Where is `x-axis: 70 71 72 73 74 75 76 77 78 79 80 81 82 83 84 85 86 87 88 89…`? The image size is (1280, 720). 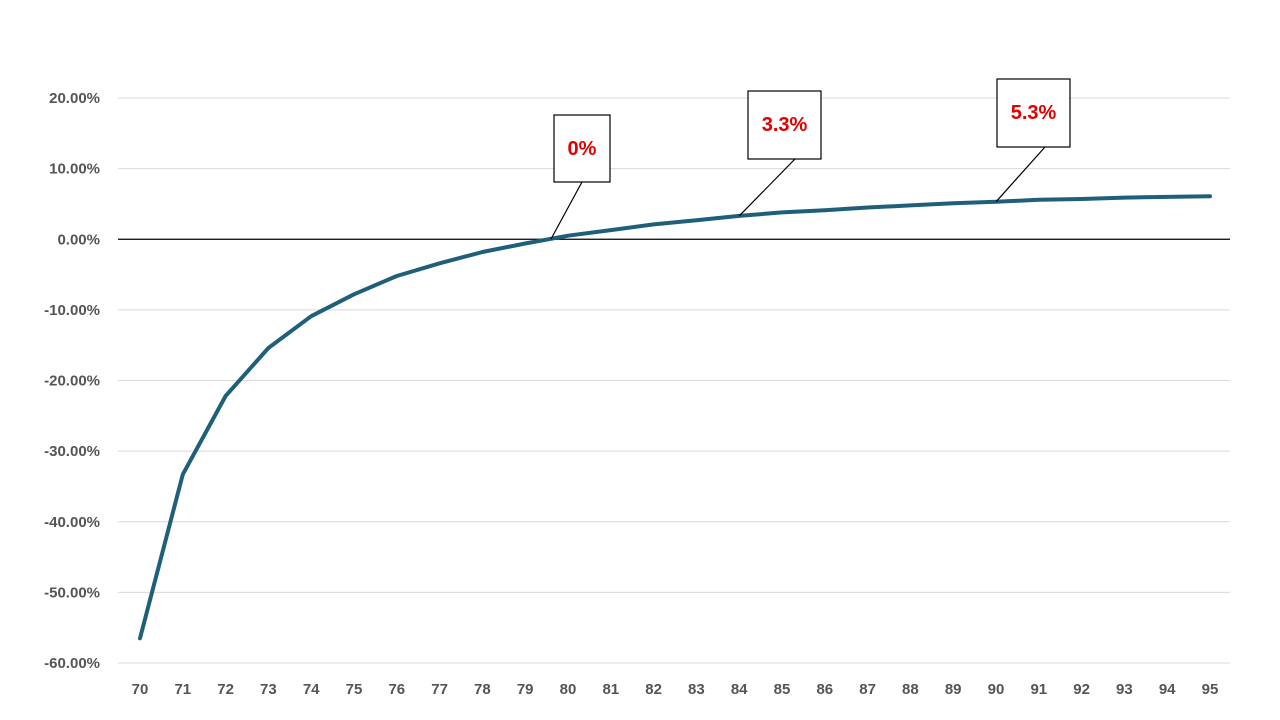 x-axis: 70 71 72 73 74 75 76 77 78 79 80 81 82 83 84 85 86 87 88 89… is located at coordinates (675, 689).